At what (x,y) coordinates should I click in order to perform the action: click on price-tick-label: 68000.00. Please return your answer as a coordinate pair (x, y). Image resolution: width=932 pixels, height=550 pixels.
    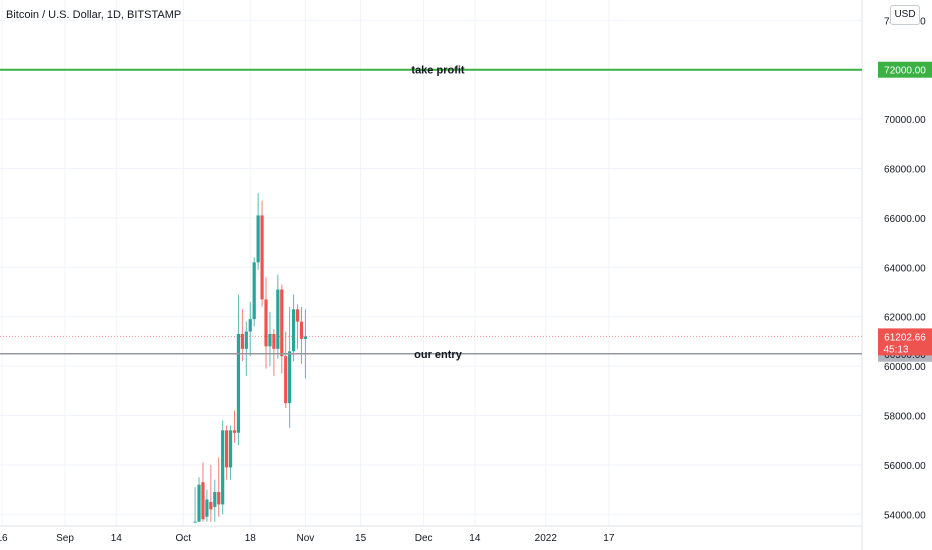
    Looking at the image, I should click on (905, 170).